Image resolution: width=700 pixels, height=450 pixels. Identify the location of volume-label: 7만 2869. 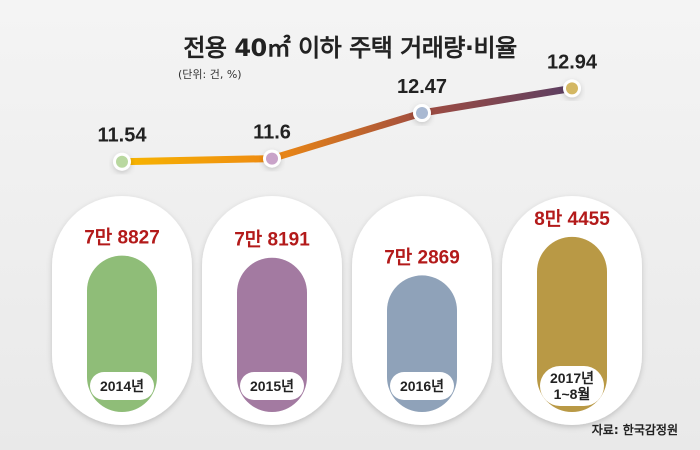
(422, 257).